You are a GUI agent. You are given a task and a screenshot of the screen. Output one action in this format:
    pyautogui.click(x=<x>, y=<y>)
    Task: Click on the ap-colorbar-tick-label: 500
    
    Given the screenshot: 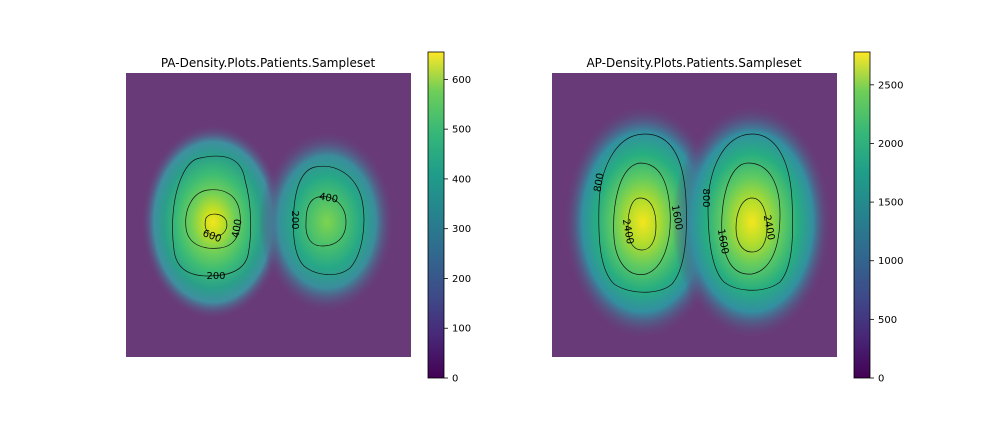 What is the action you would take?
    pyautogui.click(x=887, y=320)
    